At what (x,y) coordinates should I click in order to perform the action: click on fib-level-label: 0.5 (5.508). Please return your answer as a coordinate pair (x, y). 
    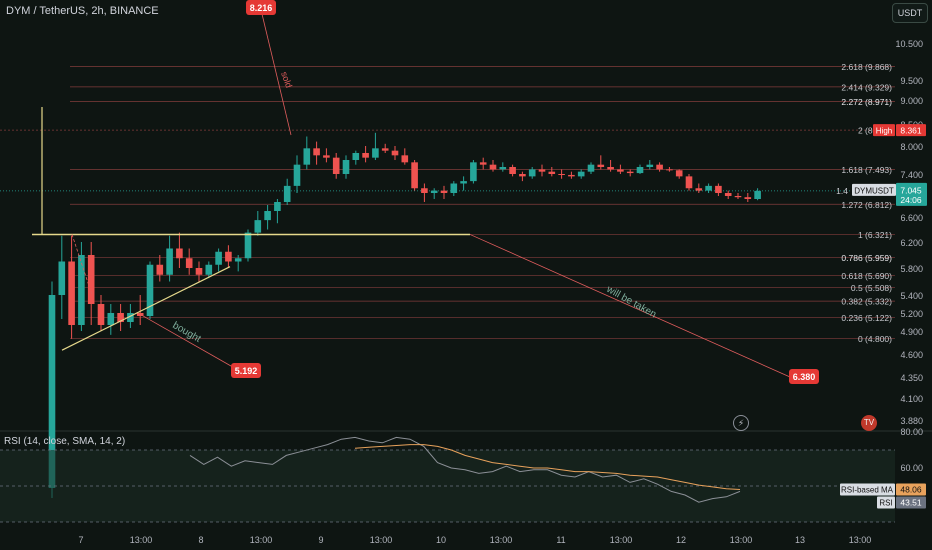
    Looking at the image, I should click on (871, 288).